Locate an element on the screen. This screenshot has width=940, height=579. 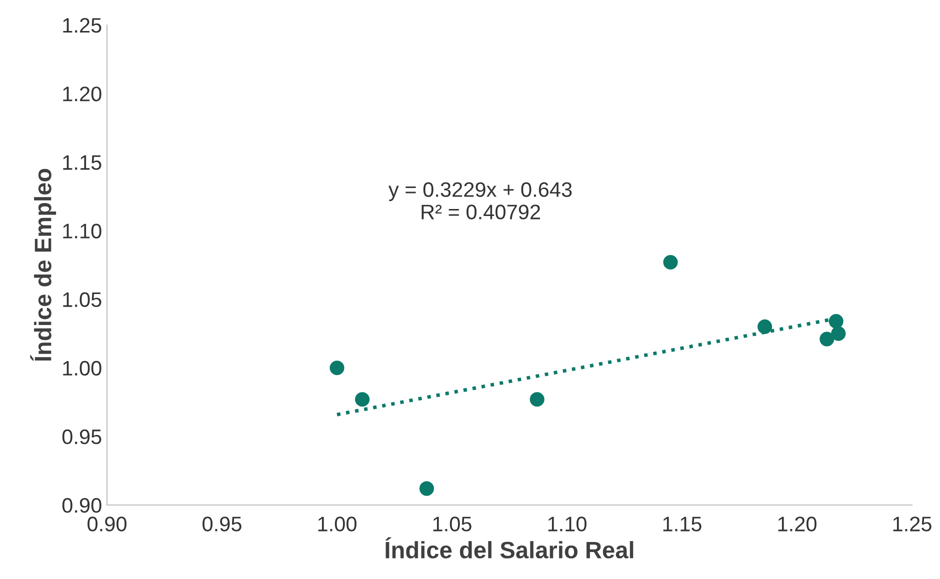
y-tick-label: 1.05 is located at coordinates (82, 300).